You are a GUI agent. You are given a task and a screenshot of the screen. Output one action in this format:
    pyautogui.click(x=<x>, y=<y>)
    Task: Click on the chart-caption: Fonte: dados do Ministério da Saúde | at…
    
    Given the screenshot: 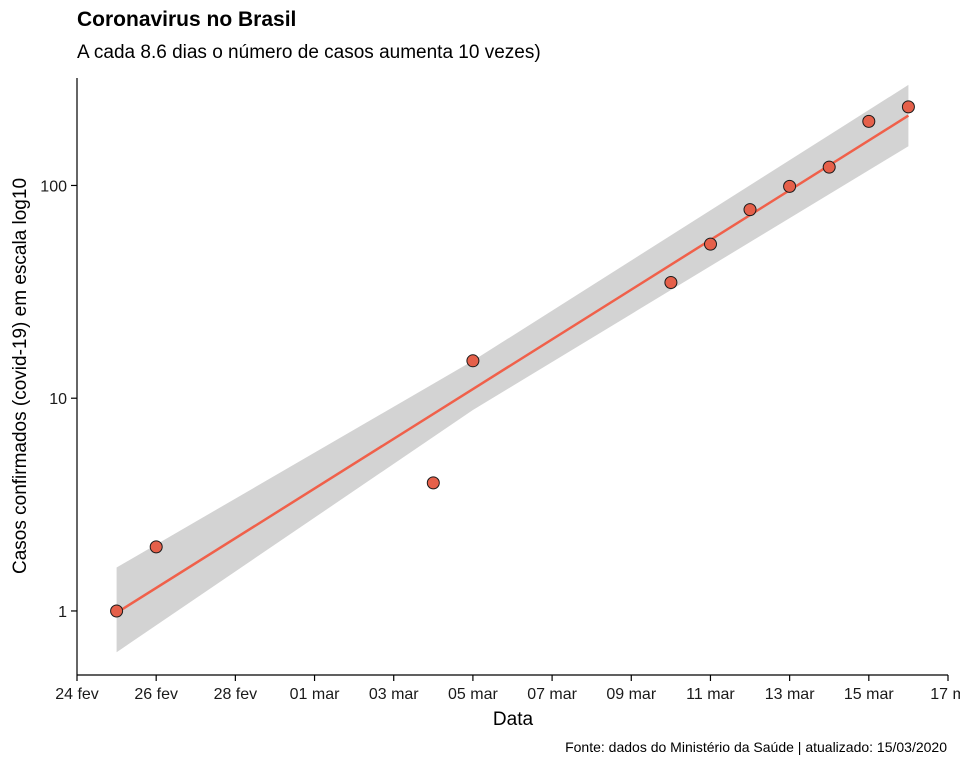 What is the action you would take?
    pyautogui.click(x=756, y=747)
    